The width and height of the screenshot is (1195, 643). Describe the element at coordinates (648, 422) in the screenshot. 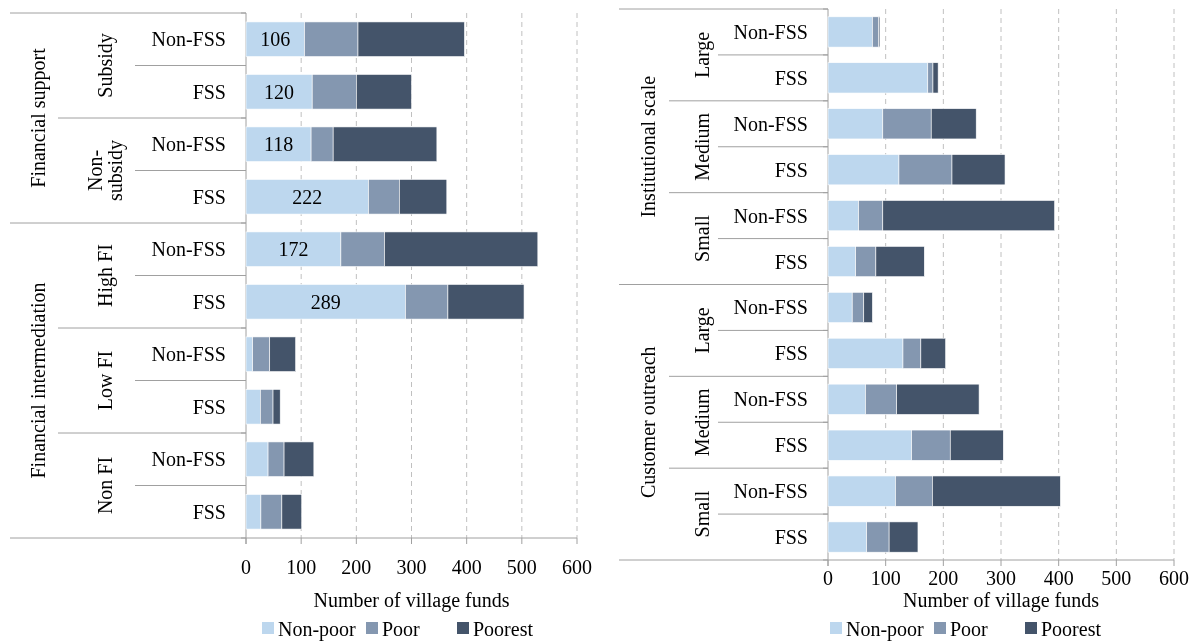

I see `text: Customer outreach` at that location.